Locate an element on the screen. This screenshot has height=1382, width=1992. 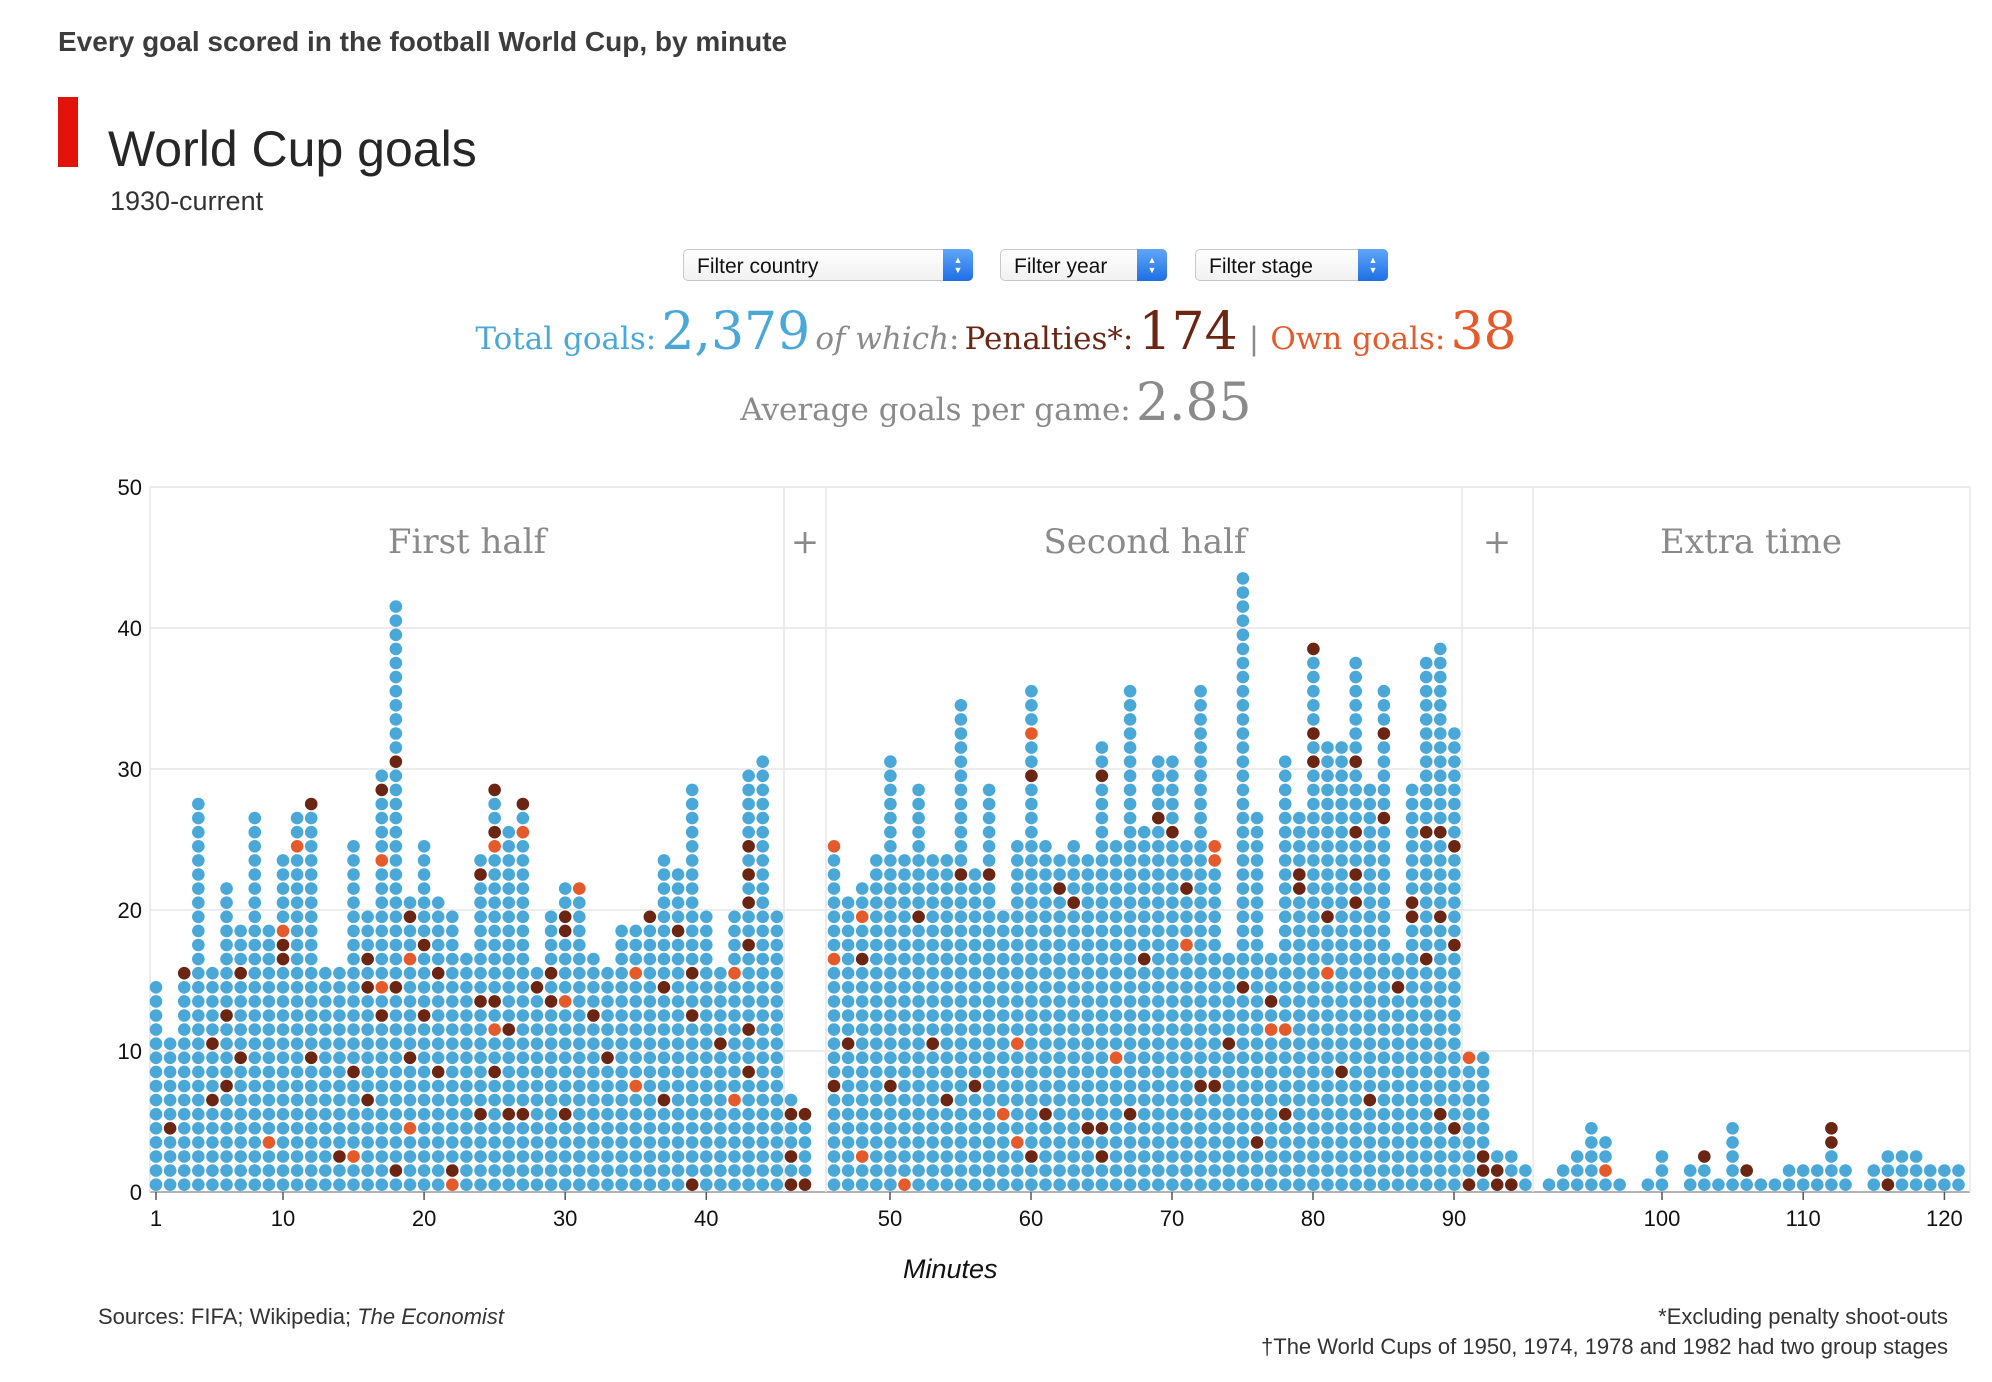
filter-stage-select: Filter stage ▲ ▼ is located at coordinates (1291, 265).